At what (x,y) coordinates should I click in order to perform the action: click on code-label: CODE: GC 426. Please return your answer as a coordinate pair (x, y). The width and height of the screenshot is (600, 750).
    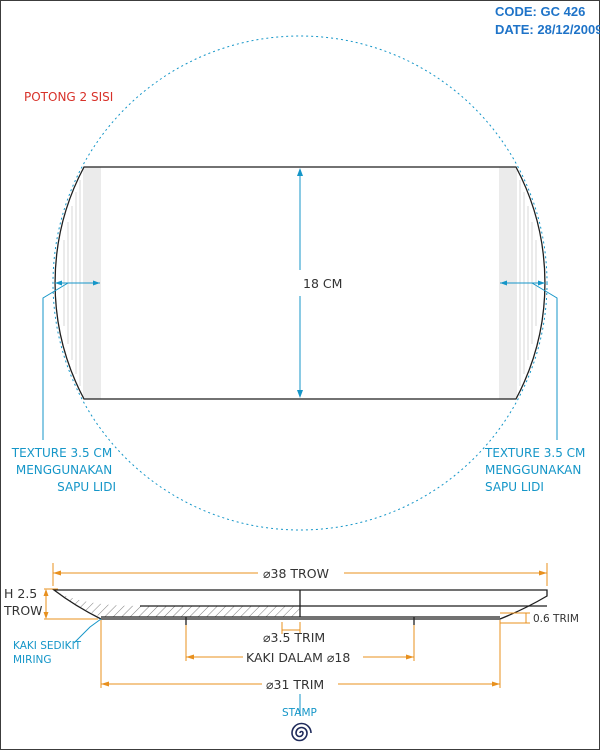
    Looking at the image, I should click on (540, 11).